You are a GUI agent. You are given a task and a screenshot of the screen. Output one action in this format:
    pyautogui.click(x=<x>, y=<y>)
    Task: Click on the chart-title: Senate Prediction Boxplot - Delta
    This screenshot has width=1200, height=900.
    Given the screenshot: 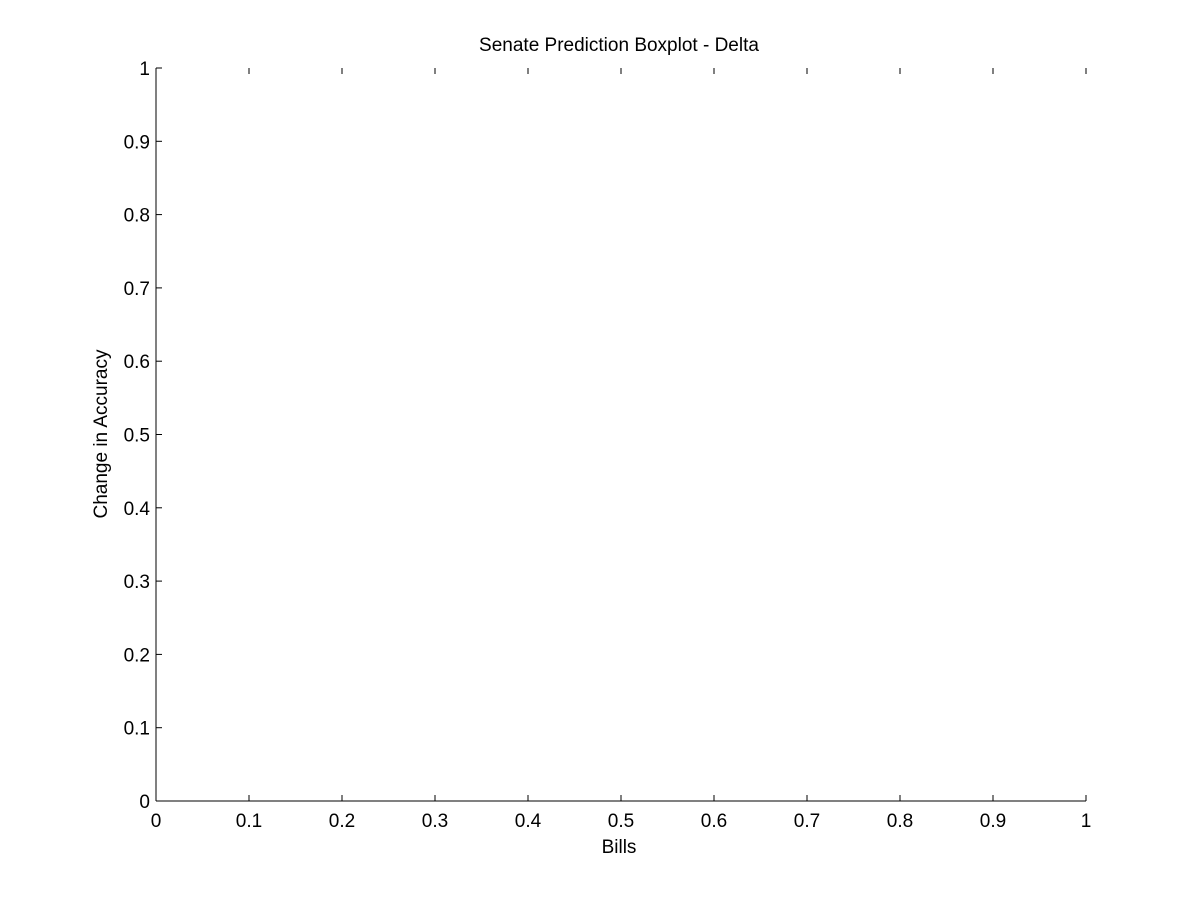 What is the action you would take?
    pyautogui.click(x=619, y=45)
    